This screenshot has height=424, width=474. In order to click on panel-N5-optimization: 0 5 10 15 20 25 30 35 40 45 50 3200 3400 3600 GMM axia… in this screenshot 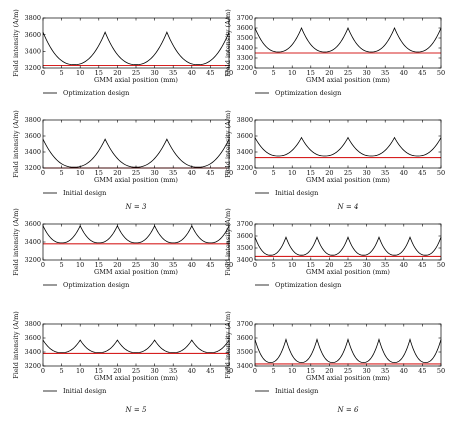, I will do `click(122, 248)`.